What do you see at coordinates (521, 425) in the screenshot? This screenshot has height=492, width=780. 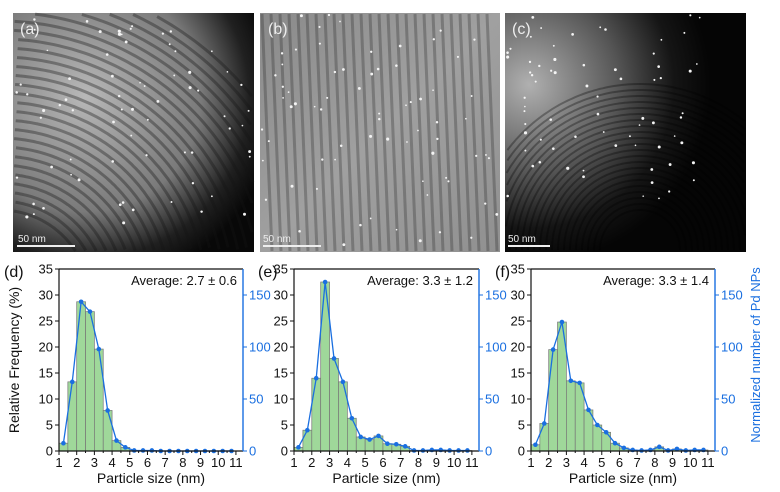 I see `y-tick-label: 5` at bounding box center [521, 425].